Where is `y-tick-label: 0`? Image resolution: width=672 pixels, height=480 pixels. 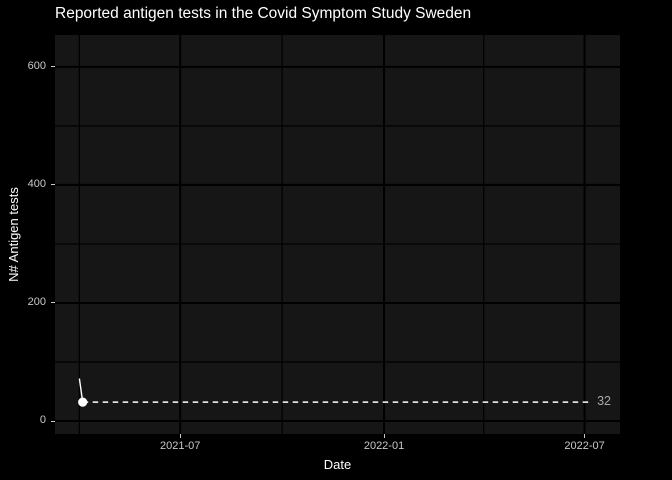 y-tick-label: 0 is located at coordinates (42, 420).